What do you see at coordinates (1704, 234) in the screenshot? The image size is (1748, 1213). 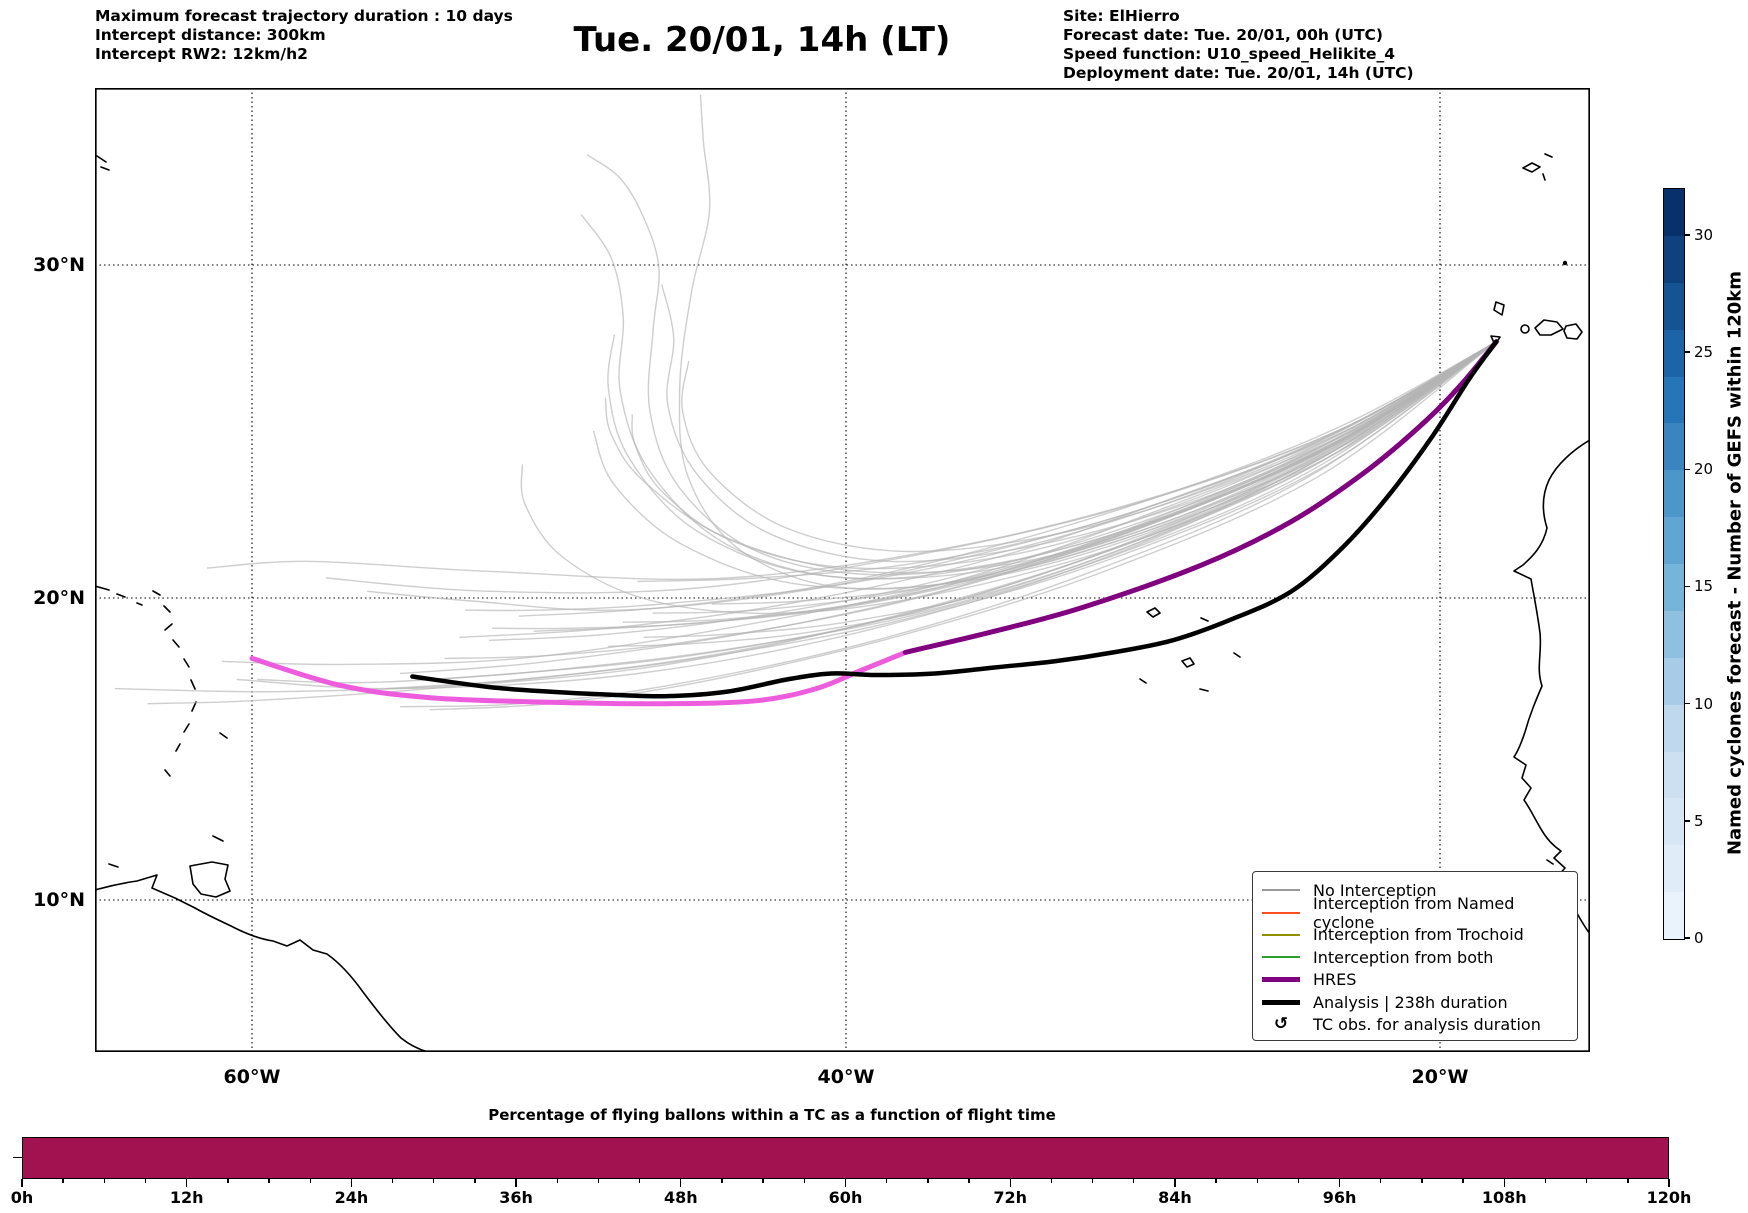 I see `colorbar-tick-label: 30` at bounding box center [1704, 234].